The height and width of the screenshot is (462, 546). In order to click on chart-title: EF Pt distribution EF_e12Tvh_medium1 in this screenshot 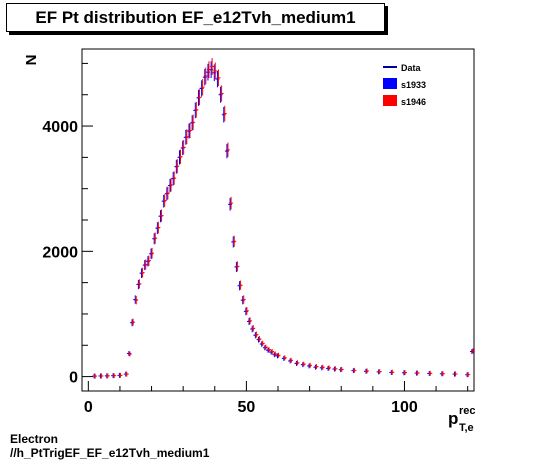, I will do `click(195, 17)`.